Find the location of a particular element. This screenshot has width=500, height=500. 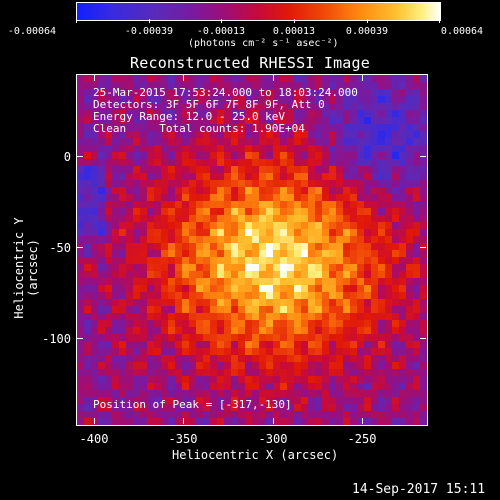

colorbar-tick-label: -0.00013 is located at coordinates (221, 31).